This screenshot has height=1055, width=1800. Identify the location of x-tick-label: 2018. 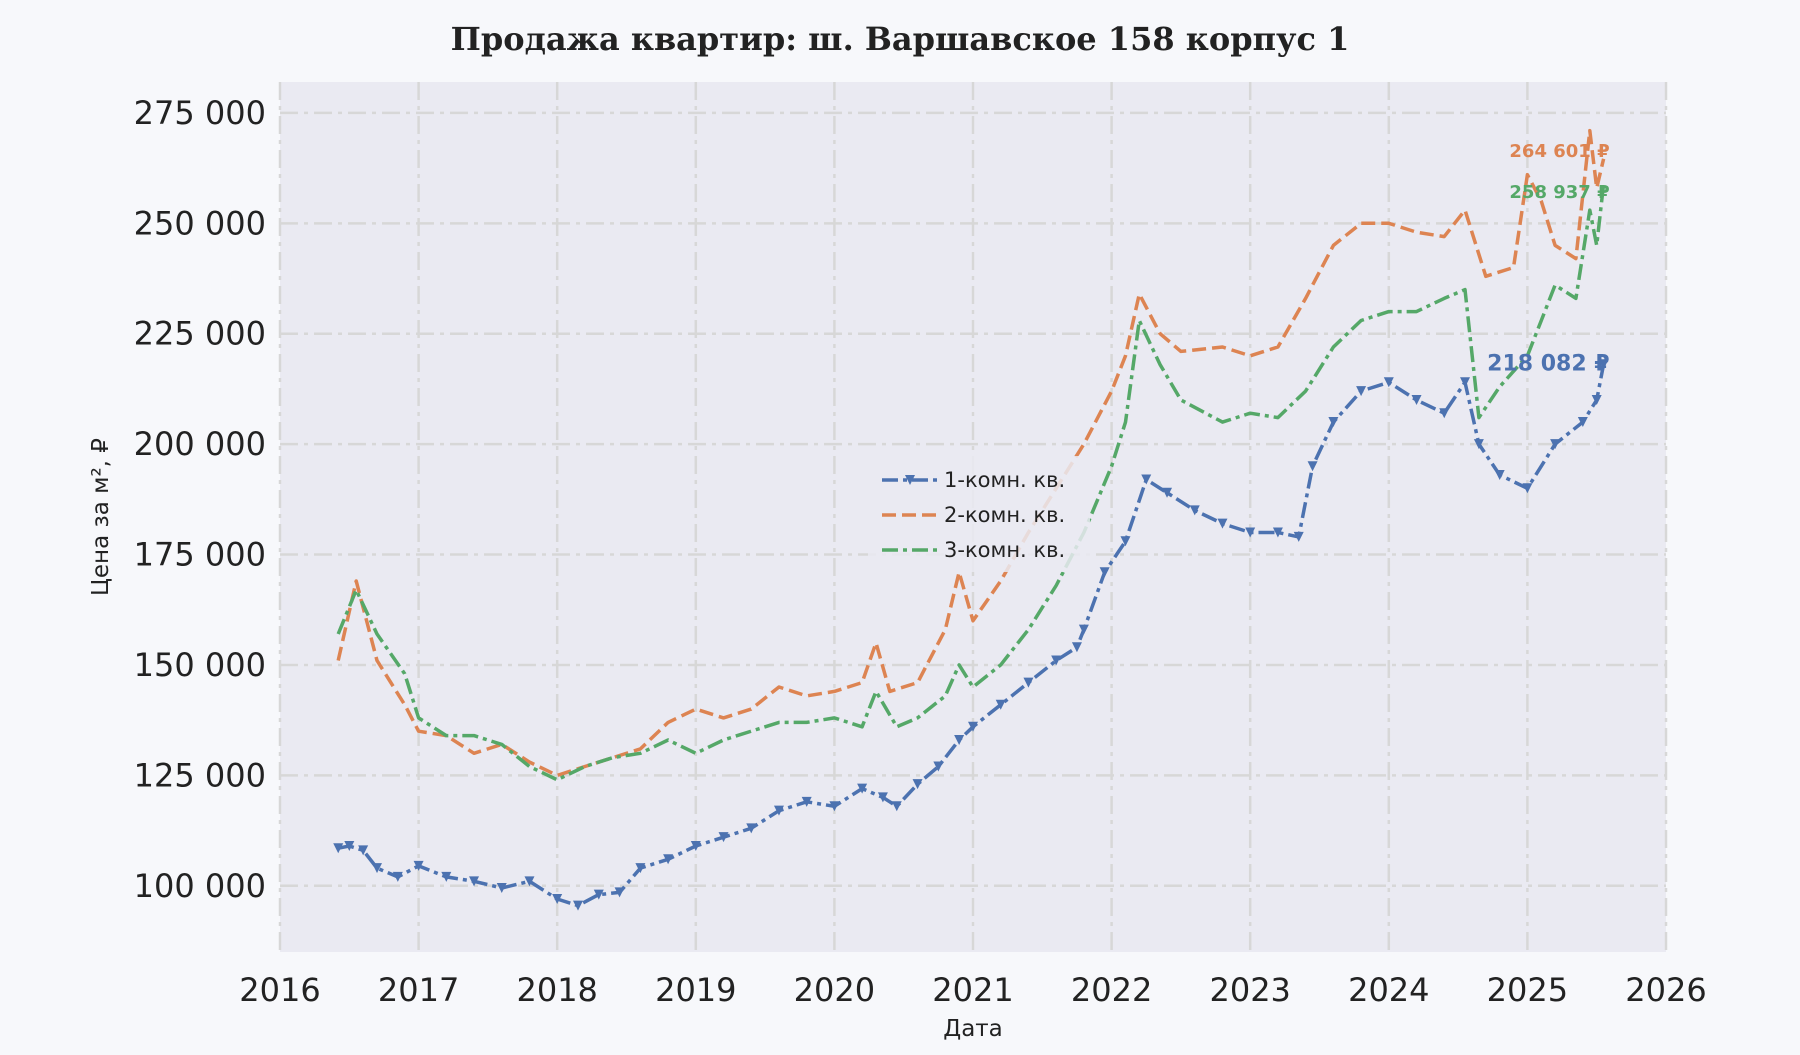
(556, 990).